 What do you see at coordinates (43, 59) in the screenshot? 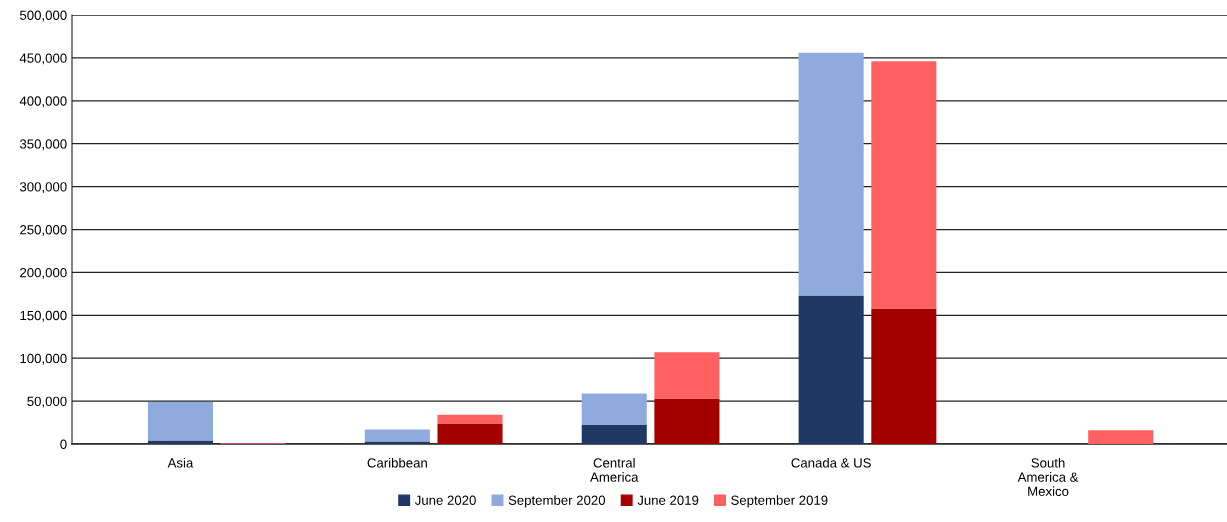
I see `y-tick-label: 450,000` at bounding box center [43, 59].